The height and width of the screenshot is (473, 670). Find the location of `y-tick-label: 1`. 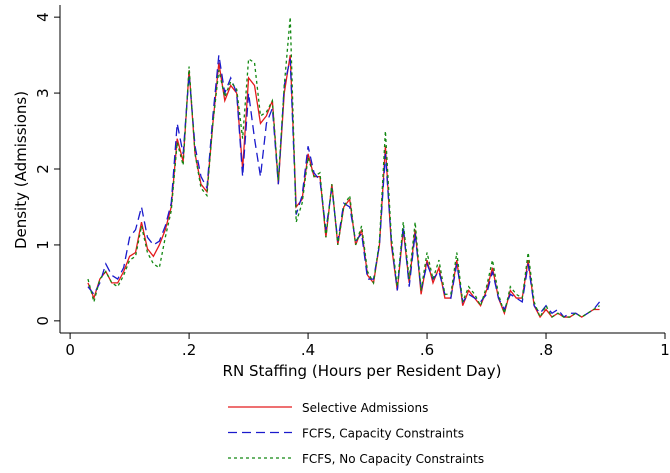

y-tick-label: 1 is located at coordinates (43, 245).